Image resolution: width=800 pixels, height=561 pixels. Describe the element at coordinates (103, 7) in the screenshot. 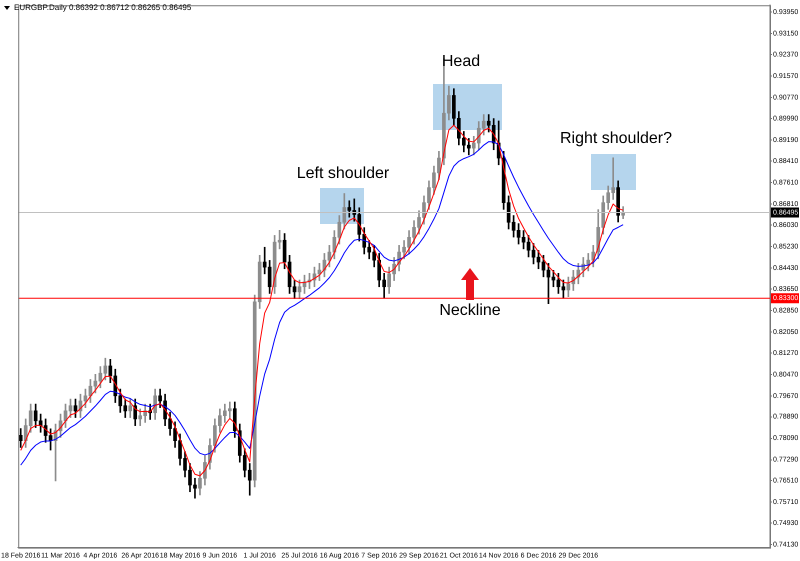

I see `chart-title: EURGBP.Daily 0.86392 0.86712 0.86265 0.86495` at that location.